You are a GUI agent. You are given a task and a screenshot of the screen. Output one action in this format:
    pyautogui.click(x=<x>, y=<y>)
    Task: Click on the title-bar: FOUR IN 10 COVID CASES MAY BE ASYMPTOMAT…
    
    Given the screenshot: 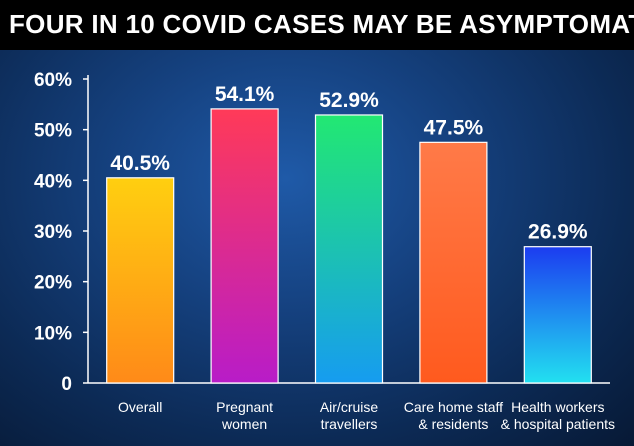 What is the action you would take?
    pyautogui.click(x=317, y=25)
    